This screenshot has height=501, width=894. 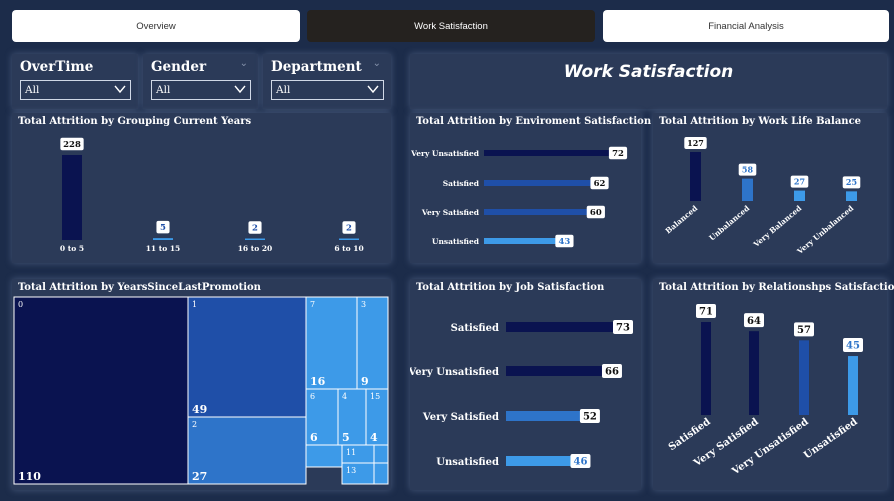 What do you see at coordinates (199, 409) in the screenshot?
I see `treemap-value: 49` at bounding box center [199, 409].